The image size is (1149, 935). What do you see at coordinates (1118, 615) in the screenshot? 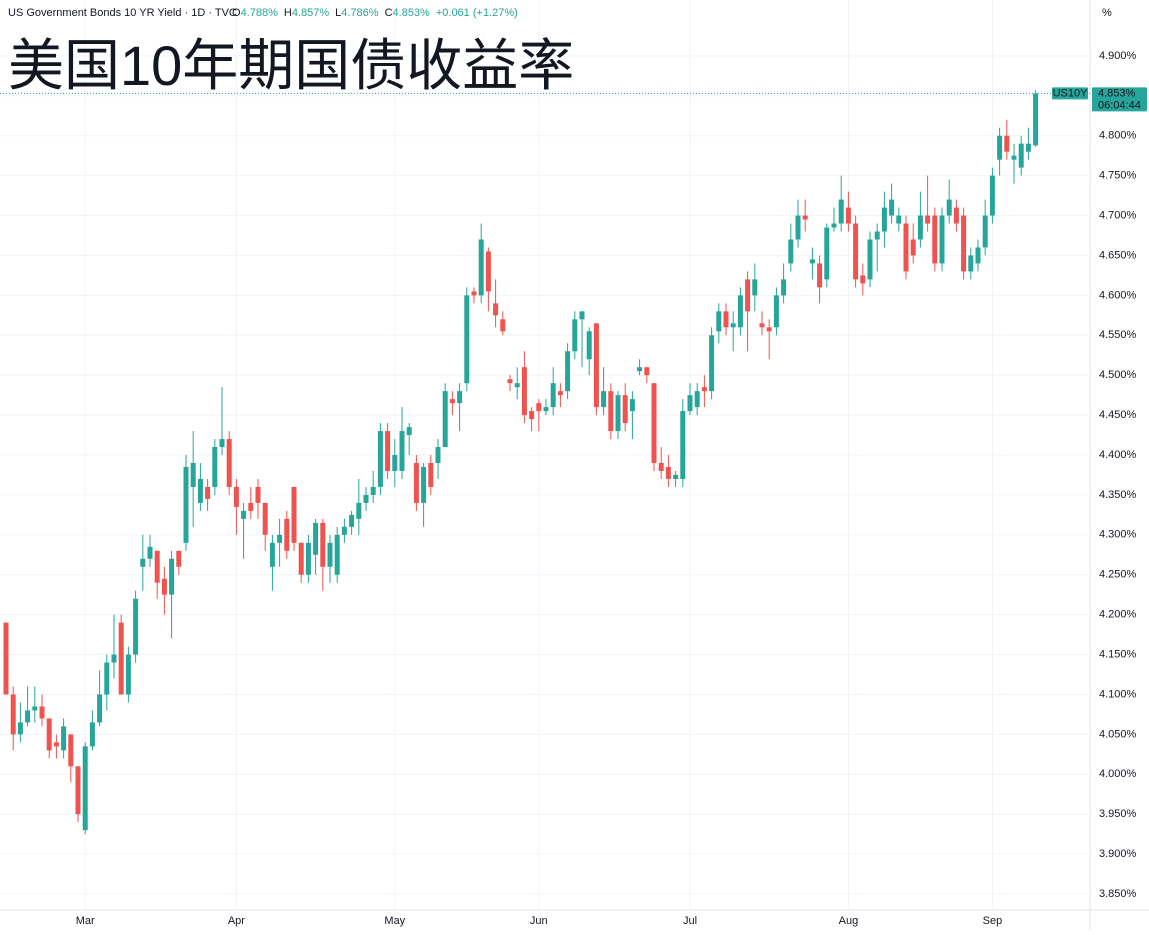
I see `y-tick-label: 4.200%` at bounding box center [1118, 615].